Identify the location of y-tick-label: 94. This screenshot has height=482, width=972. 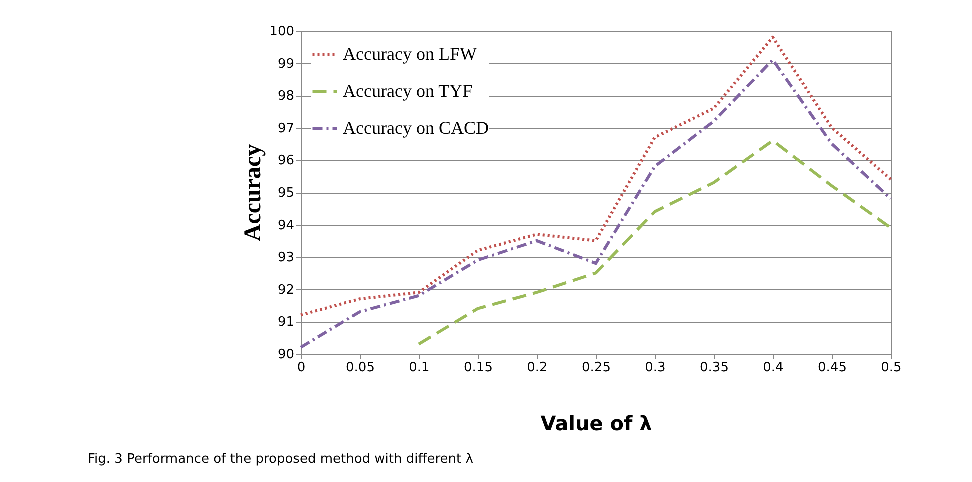
(286, 226).